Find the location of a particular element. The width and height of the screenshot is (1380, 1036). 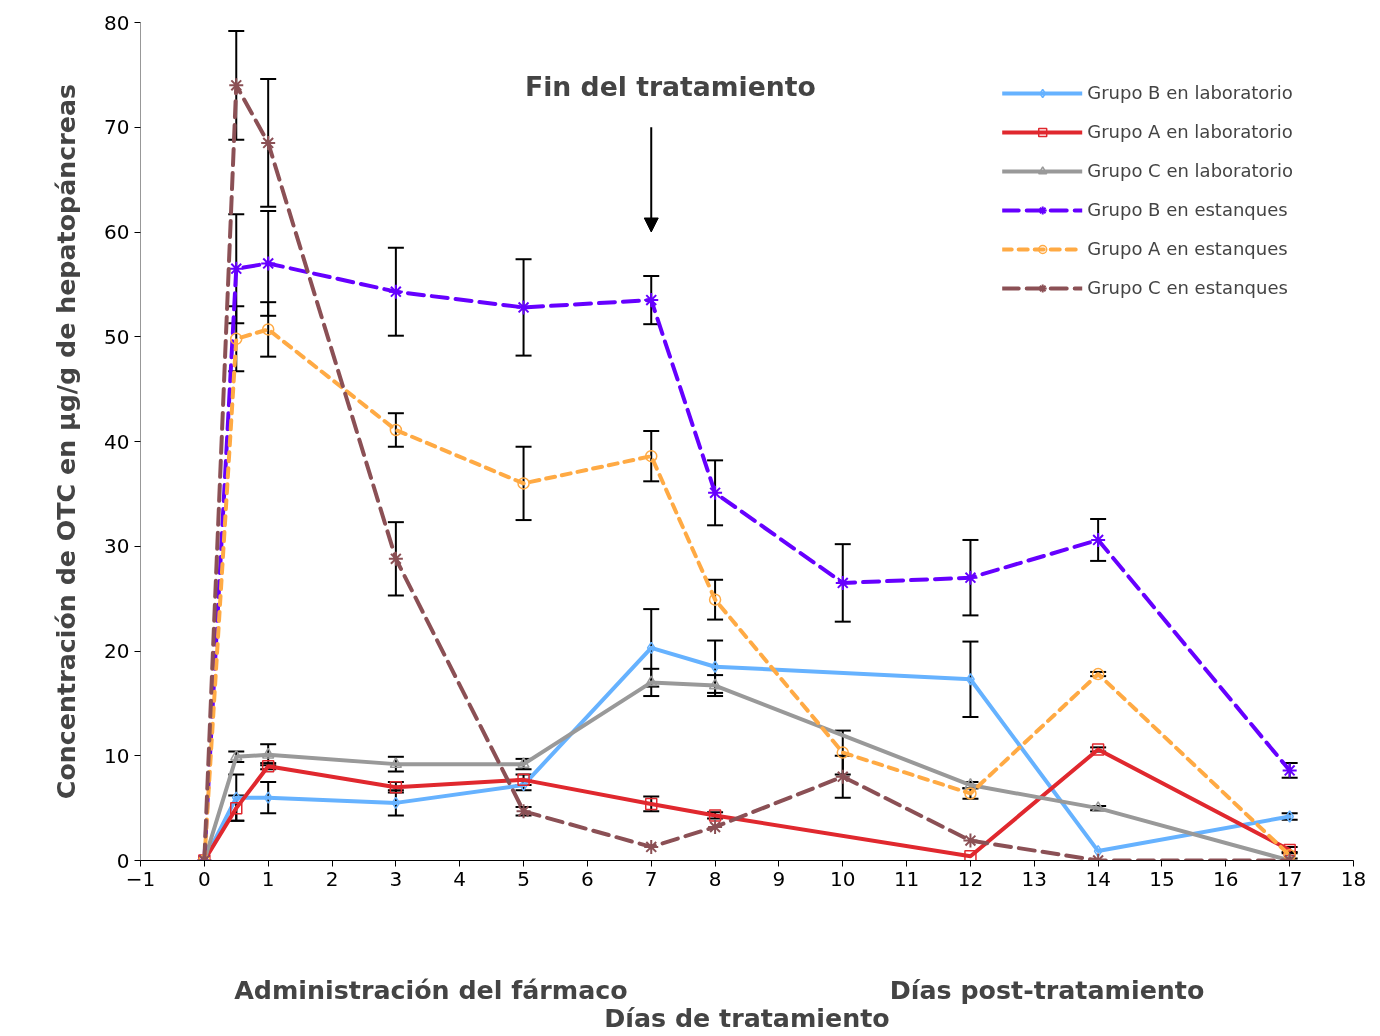

y-tick-label: 50 is located at coordinates (117, 336).